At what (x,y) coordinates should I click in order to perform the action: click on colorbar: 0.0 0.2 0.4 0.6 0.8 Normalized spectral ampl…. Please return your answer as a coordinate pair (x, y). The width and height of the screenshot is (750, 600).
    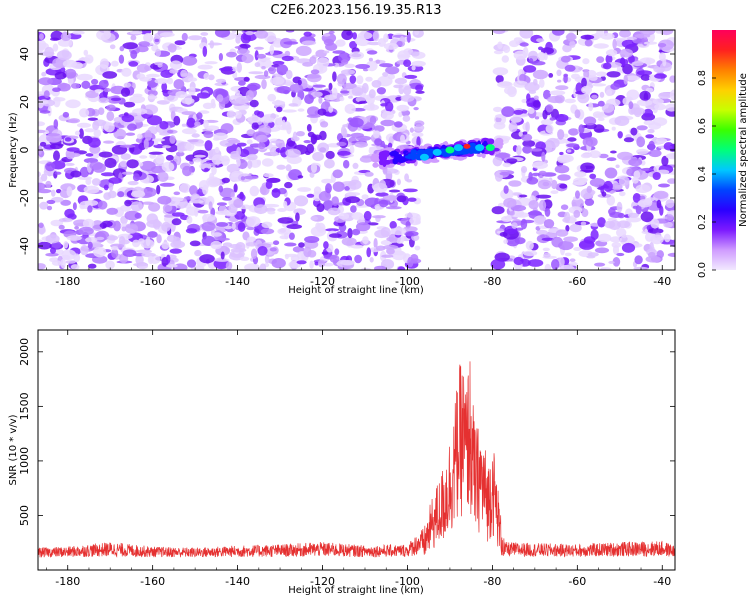
    Looking at the image, I should click on (723, 154).